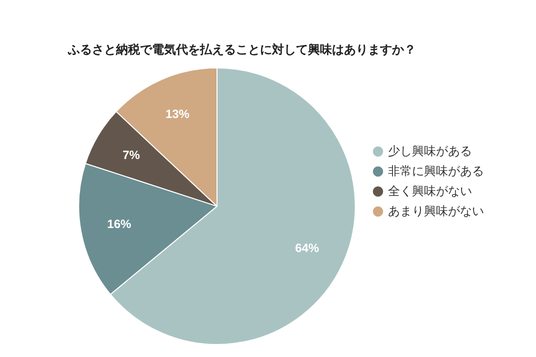 The width and height of the screenshot is (536, 357). Describe the element at coordinates (177, 114) in the screenshot. I see `data-label: 13%` at that location.